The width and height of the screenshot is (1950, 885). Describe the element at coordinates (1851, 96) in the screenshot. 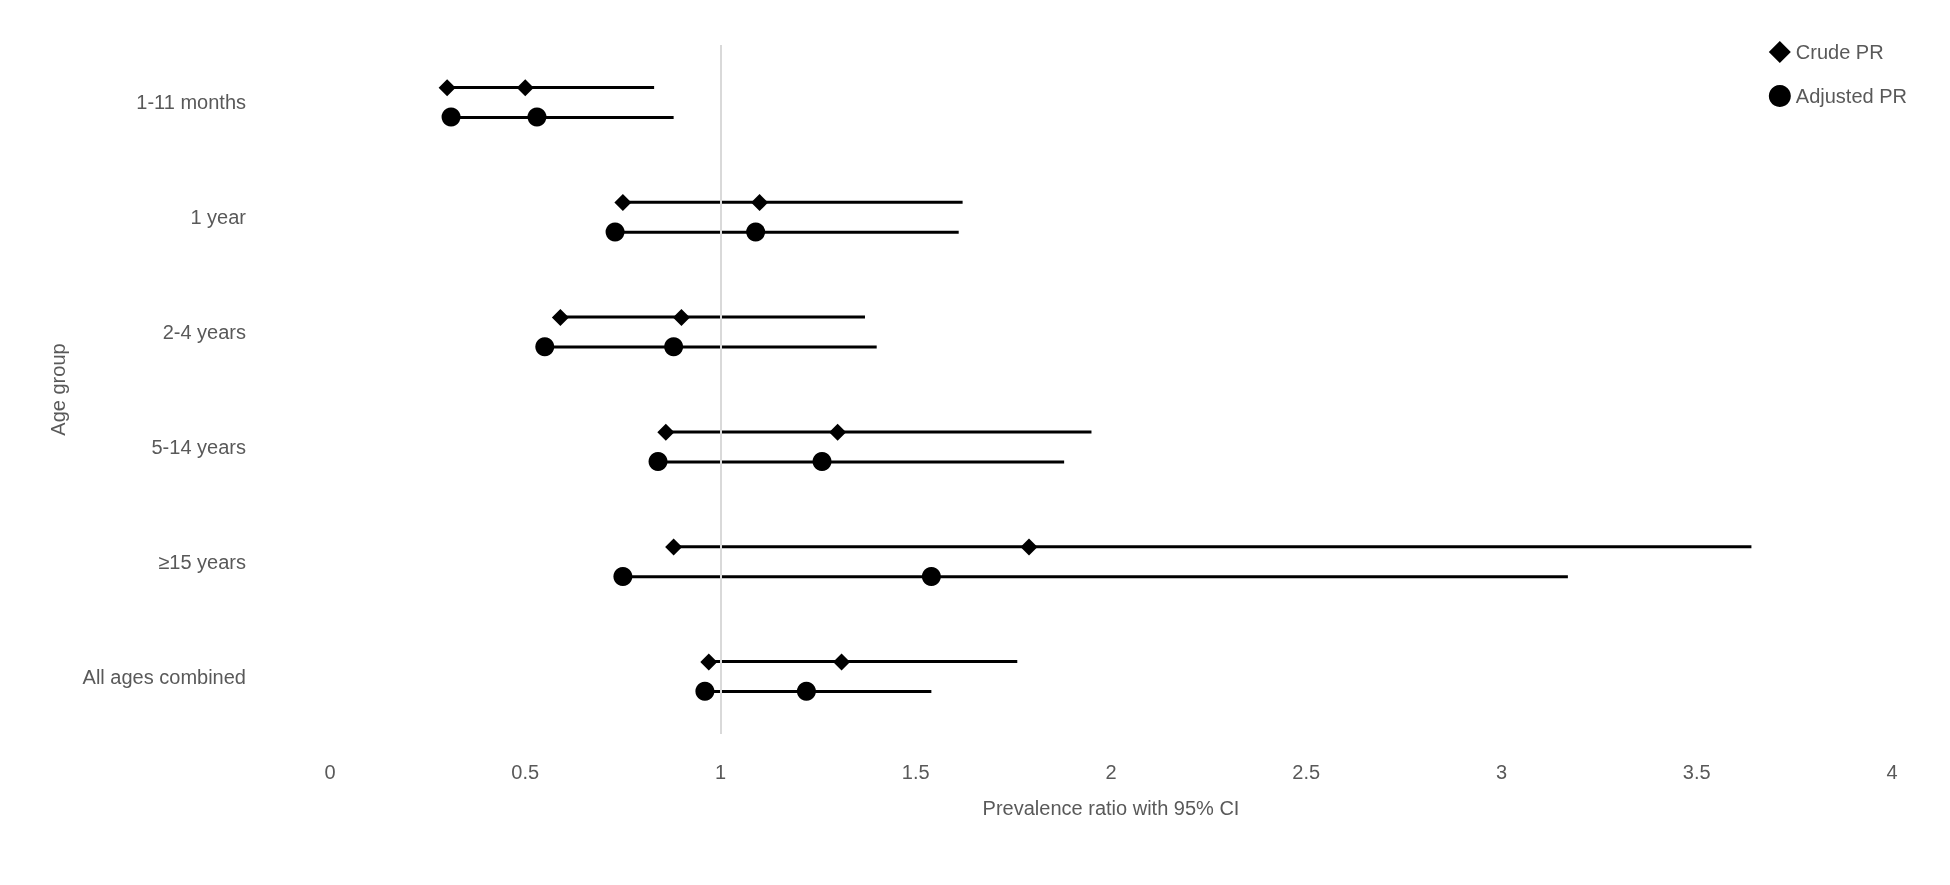

I see `legend-label: Adjusted PR` at that location.